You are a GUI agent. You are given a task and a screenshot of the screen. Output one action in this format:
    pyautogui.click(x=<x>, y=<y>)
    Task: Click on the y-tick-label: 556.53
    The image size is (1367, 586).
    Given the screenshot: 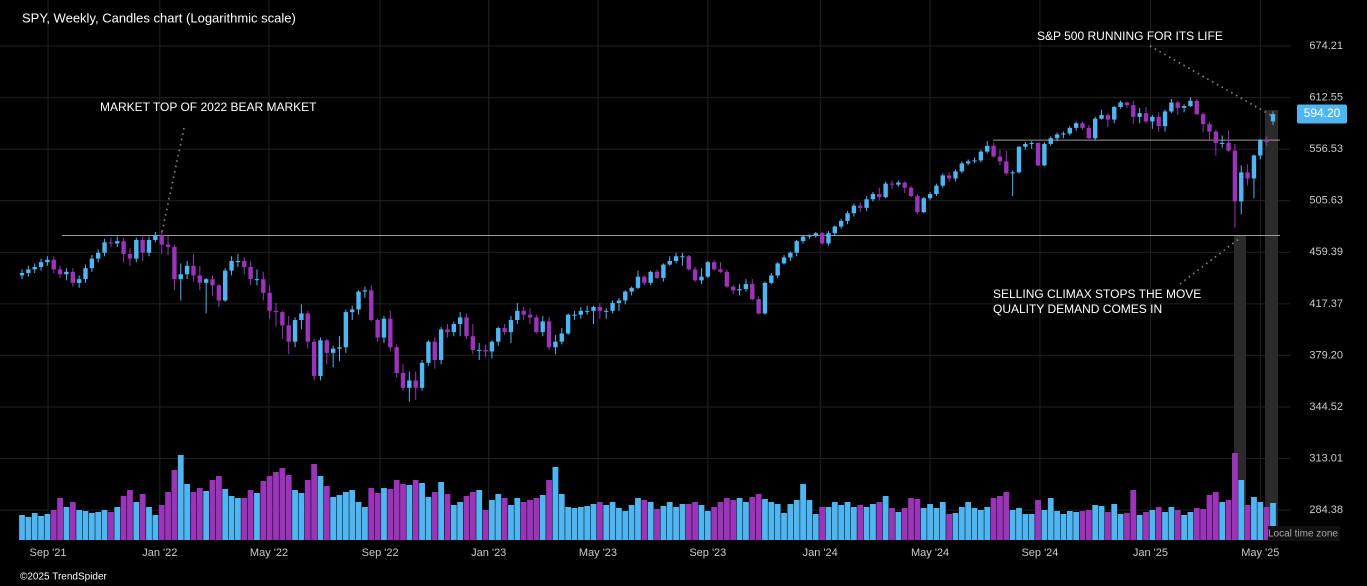 What is the action you would take?
    pyautogui.click(x=1326, y=149)
    